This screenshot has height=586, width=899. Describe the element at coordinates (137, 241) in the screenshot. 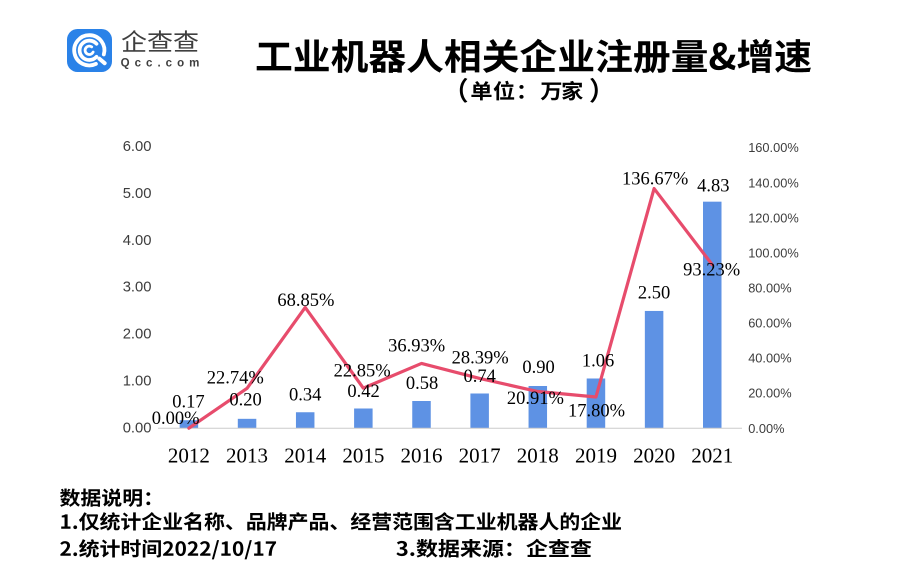

I see `svg-text: 4.00` at that location.